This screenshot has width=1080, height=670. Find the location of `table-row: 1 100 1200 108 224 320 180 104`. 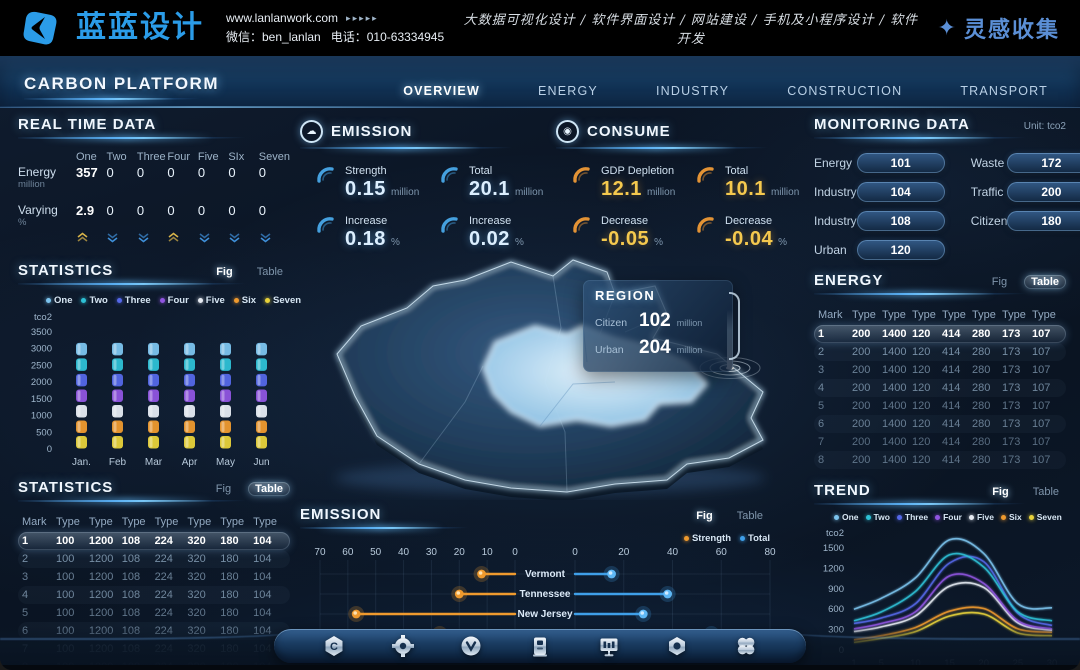

table-row: 1 100 1200 108 224 320 180 104 is located at coordinates (154, 541).